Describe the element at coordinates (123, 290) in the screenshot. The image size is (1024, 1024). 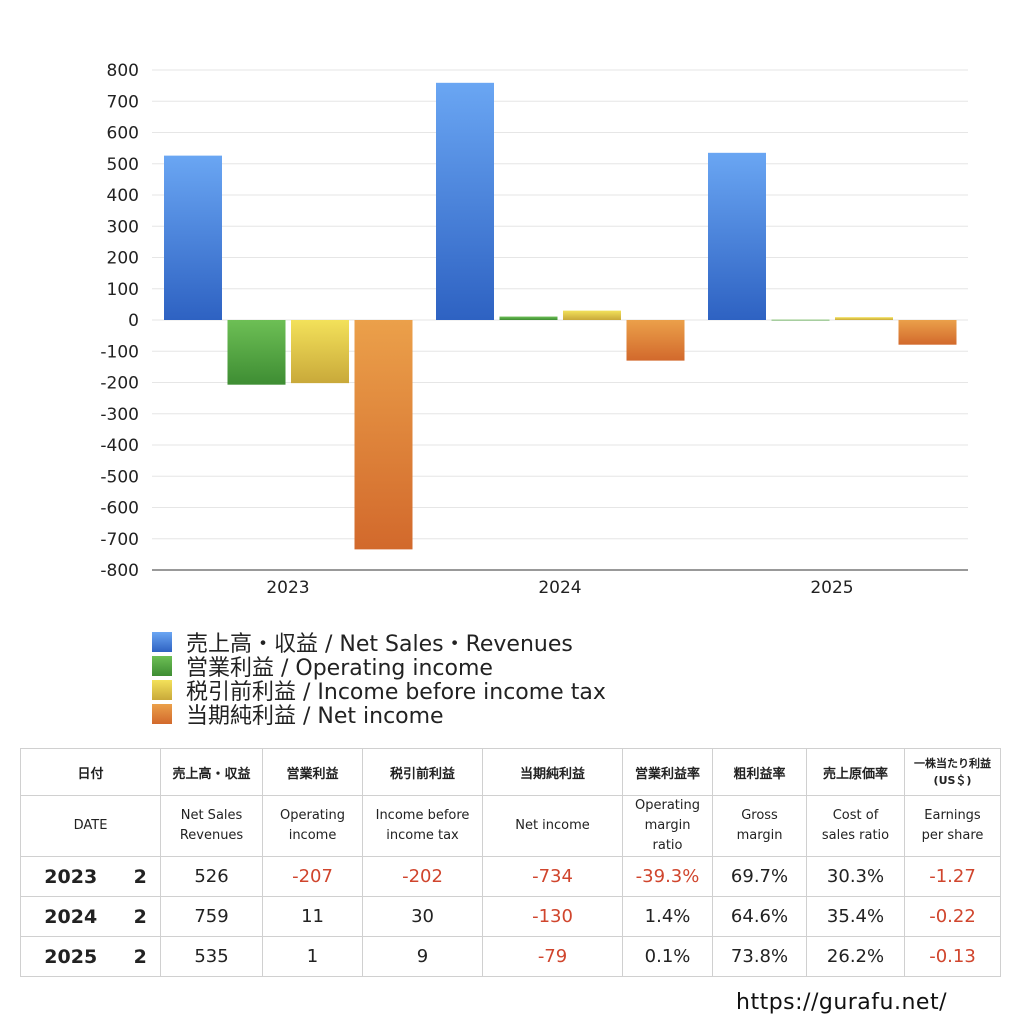
I see `y-tick-label: 100` at that location.